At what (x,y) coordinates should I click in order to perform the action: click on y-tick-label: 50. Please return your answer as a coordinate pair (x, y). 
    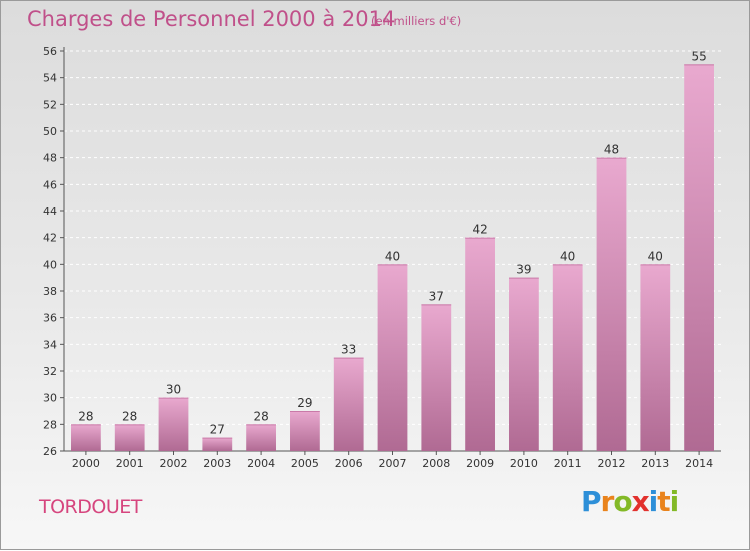
    Looking at the image, I should click on (50, 131).